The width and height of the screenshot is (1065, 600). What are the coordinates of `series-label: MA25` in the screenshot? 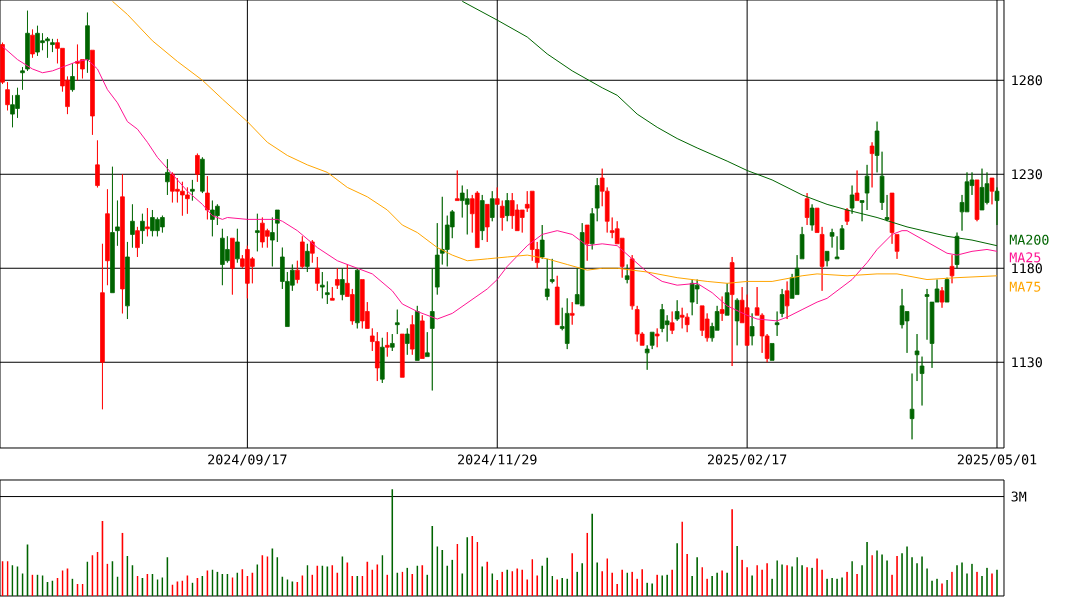 It's located at (1025, 257).